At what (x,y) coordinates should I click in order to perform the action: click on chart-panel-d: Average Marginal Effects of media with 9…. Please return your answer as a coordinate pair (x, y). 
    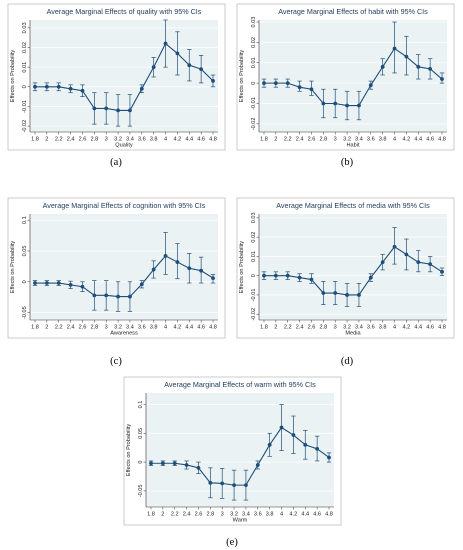
    Looking at the image, I should click on (345, 282).